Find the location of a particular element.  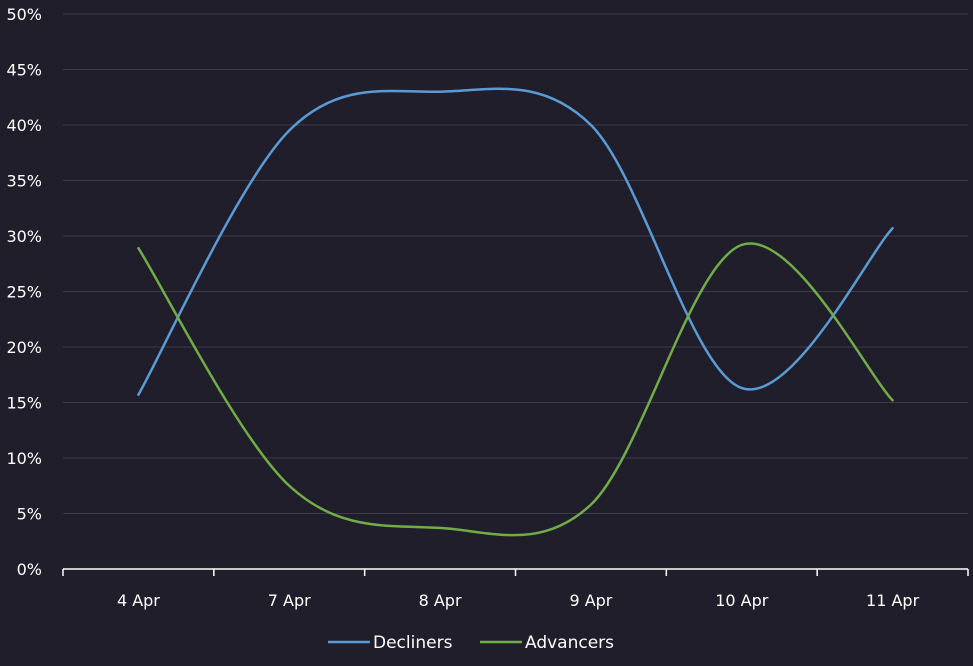

y-tick-label: 35% is located at coordinates (24, 181).